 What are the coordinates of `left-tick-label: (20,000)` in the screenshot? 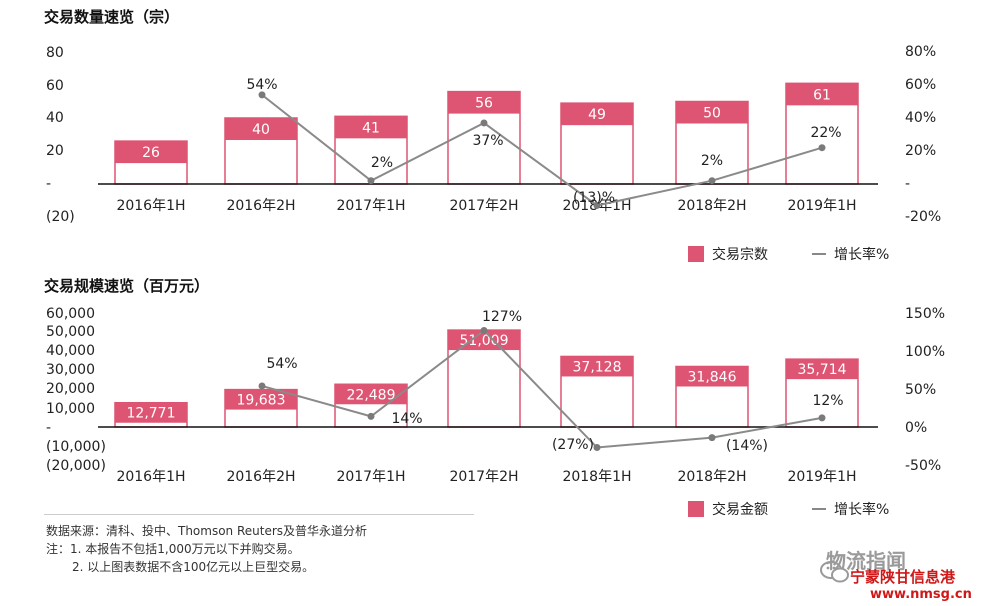 It's located at (76, 466).